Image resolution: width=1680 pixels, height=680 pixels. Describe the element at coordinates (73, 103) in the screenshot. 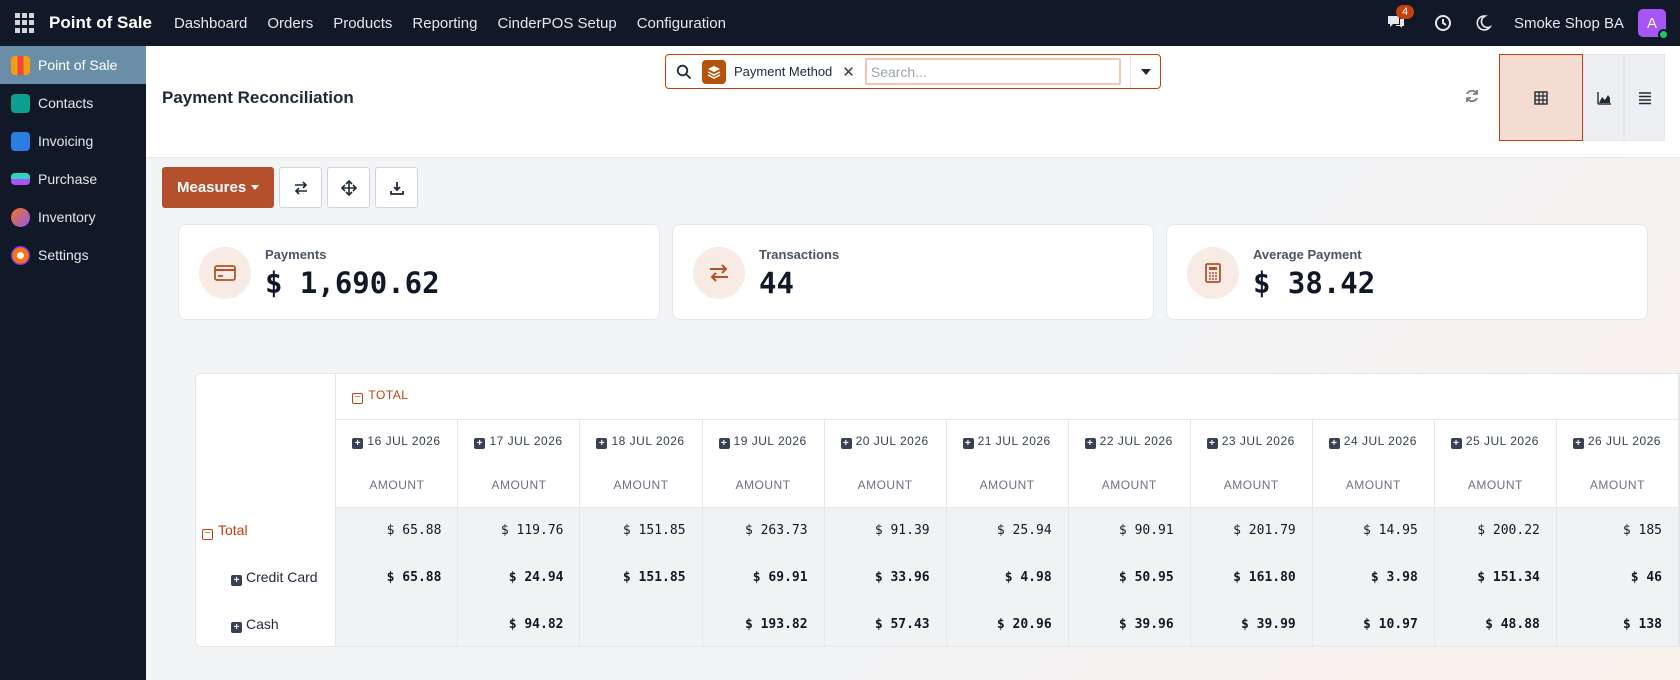

I see `sidebar-item-contacts: Contacts` at that location.